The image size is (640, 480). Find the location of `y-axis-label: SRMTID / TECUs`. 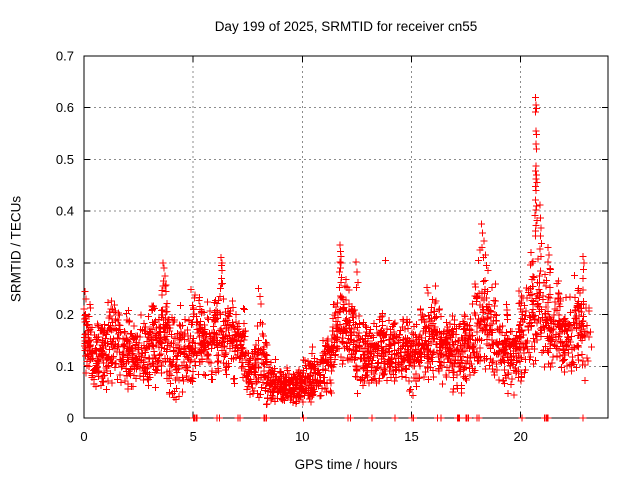

y-axis-label: SRMTID / TECUs is located at coordinates (16, 249).